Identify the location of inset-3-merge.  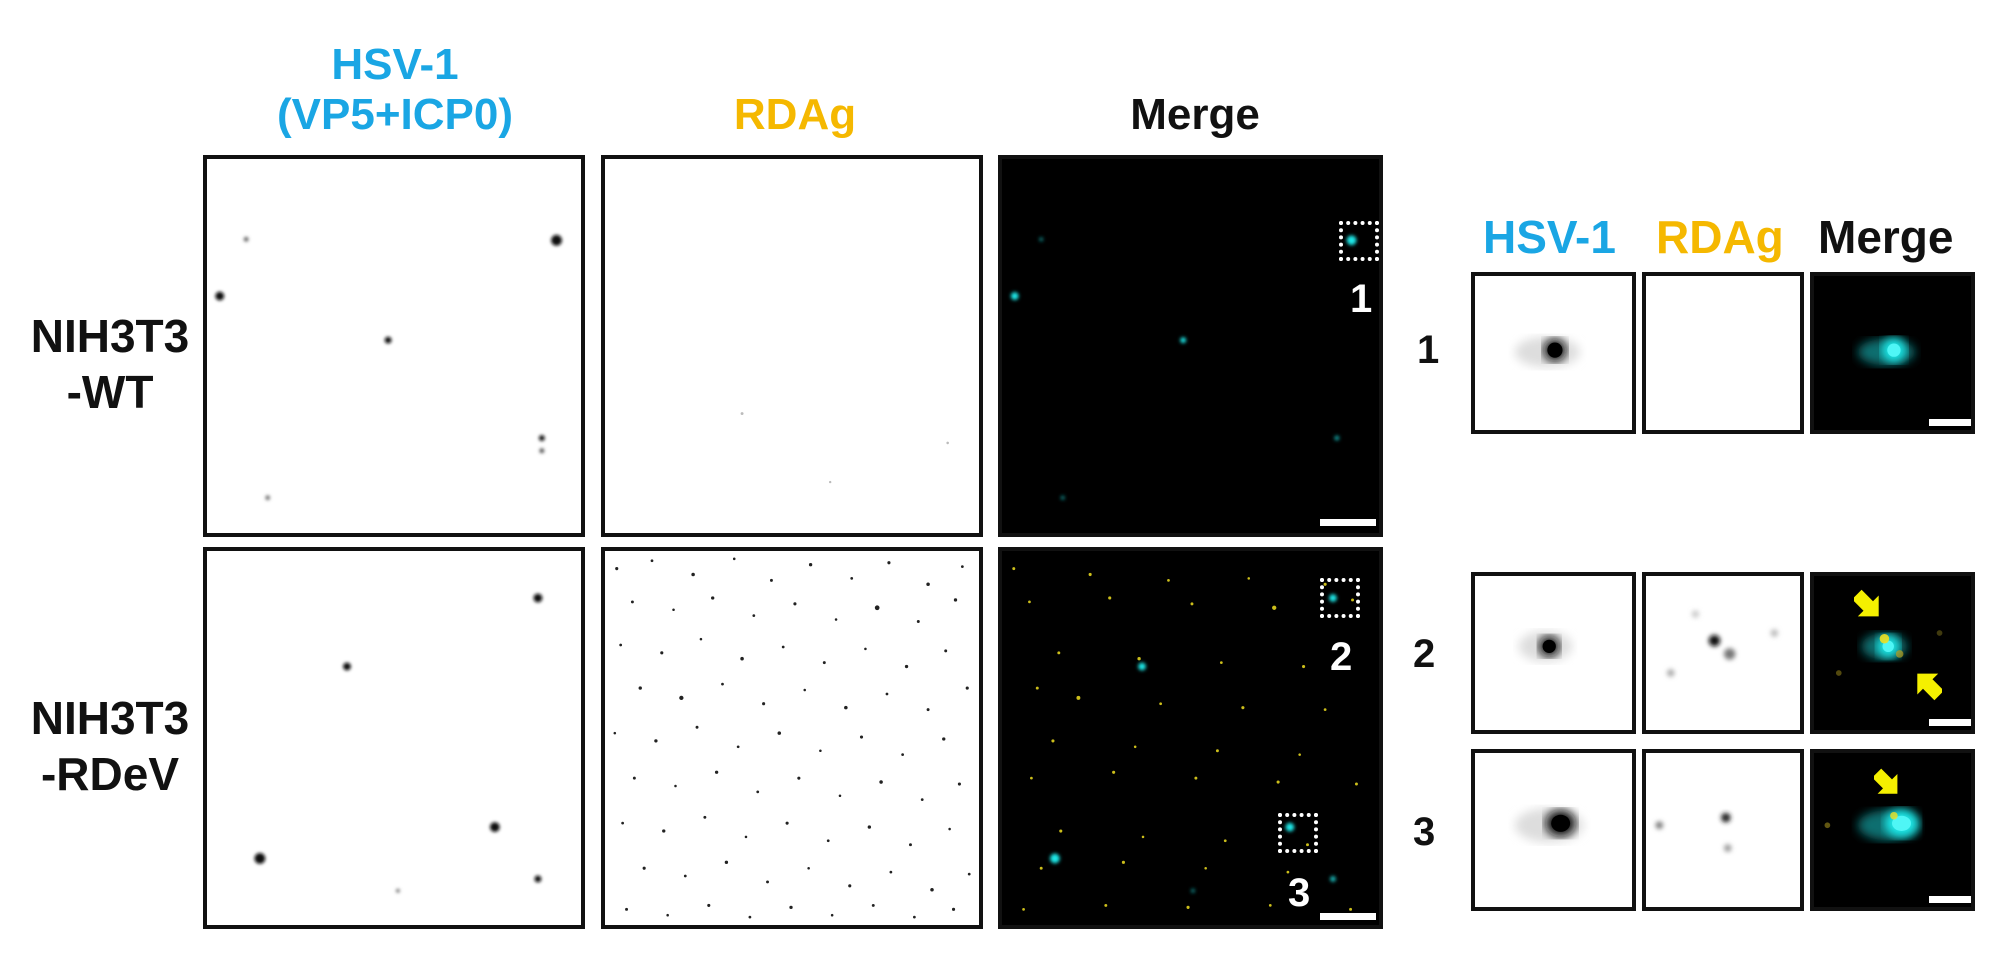
(1892, 830).